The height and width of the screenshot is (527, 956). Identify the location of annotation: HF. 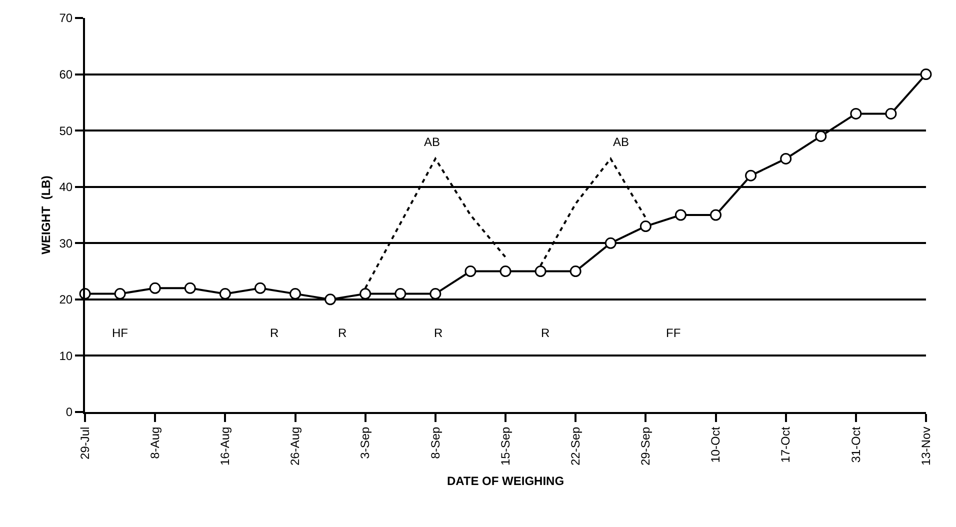
(120, 333).